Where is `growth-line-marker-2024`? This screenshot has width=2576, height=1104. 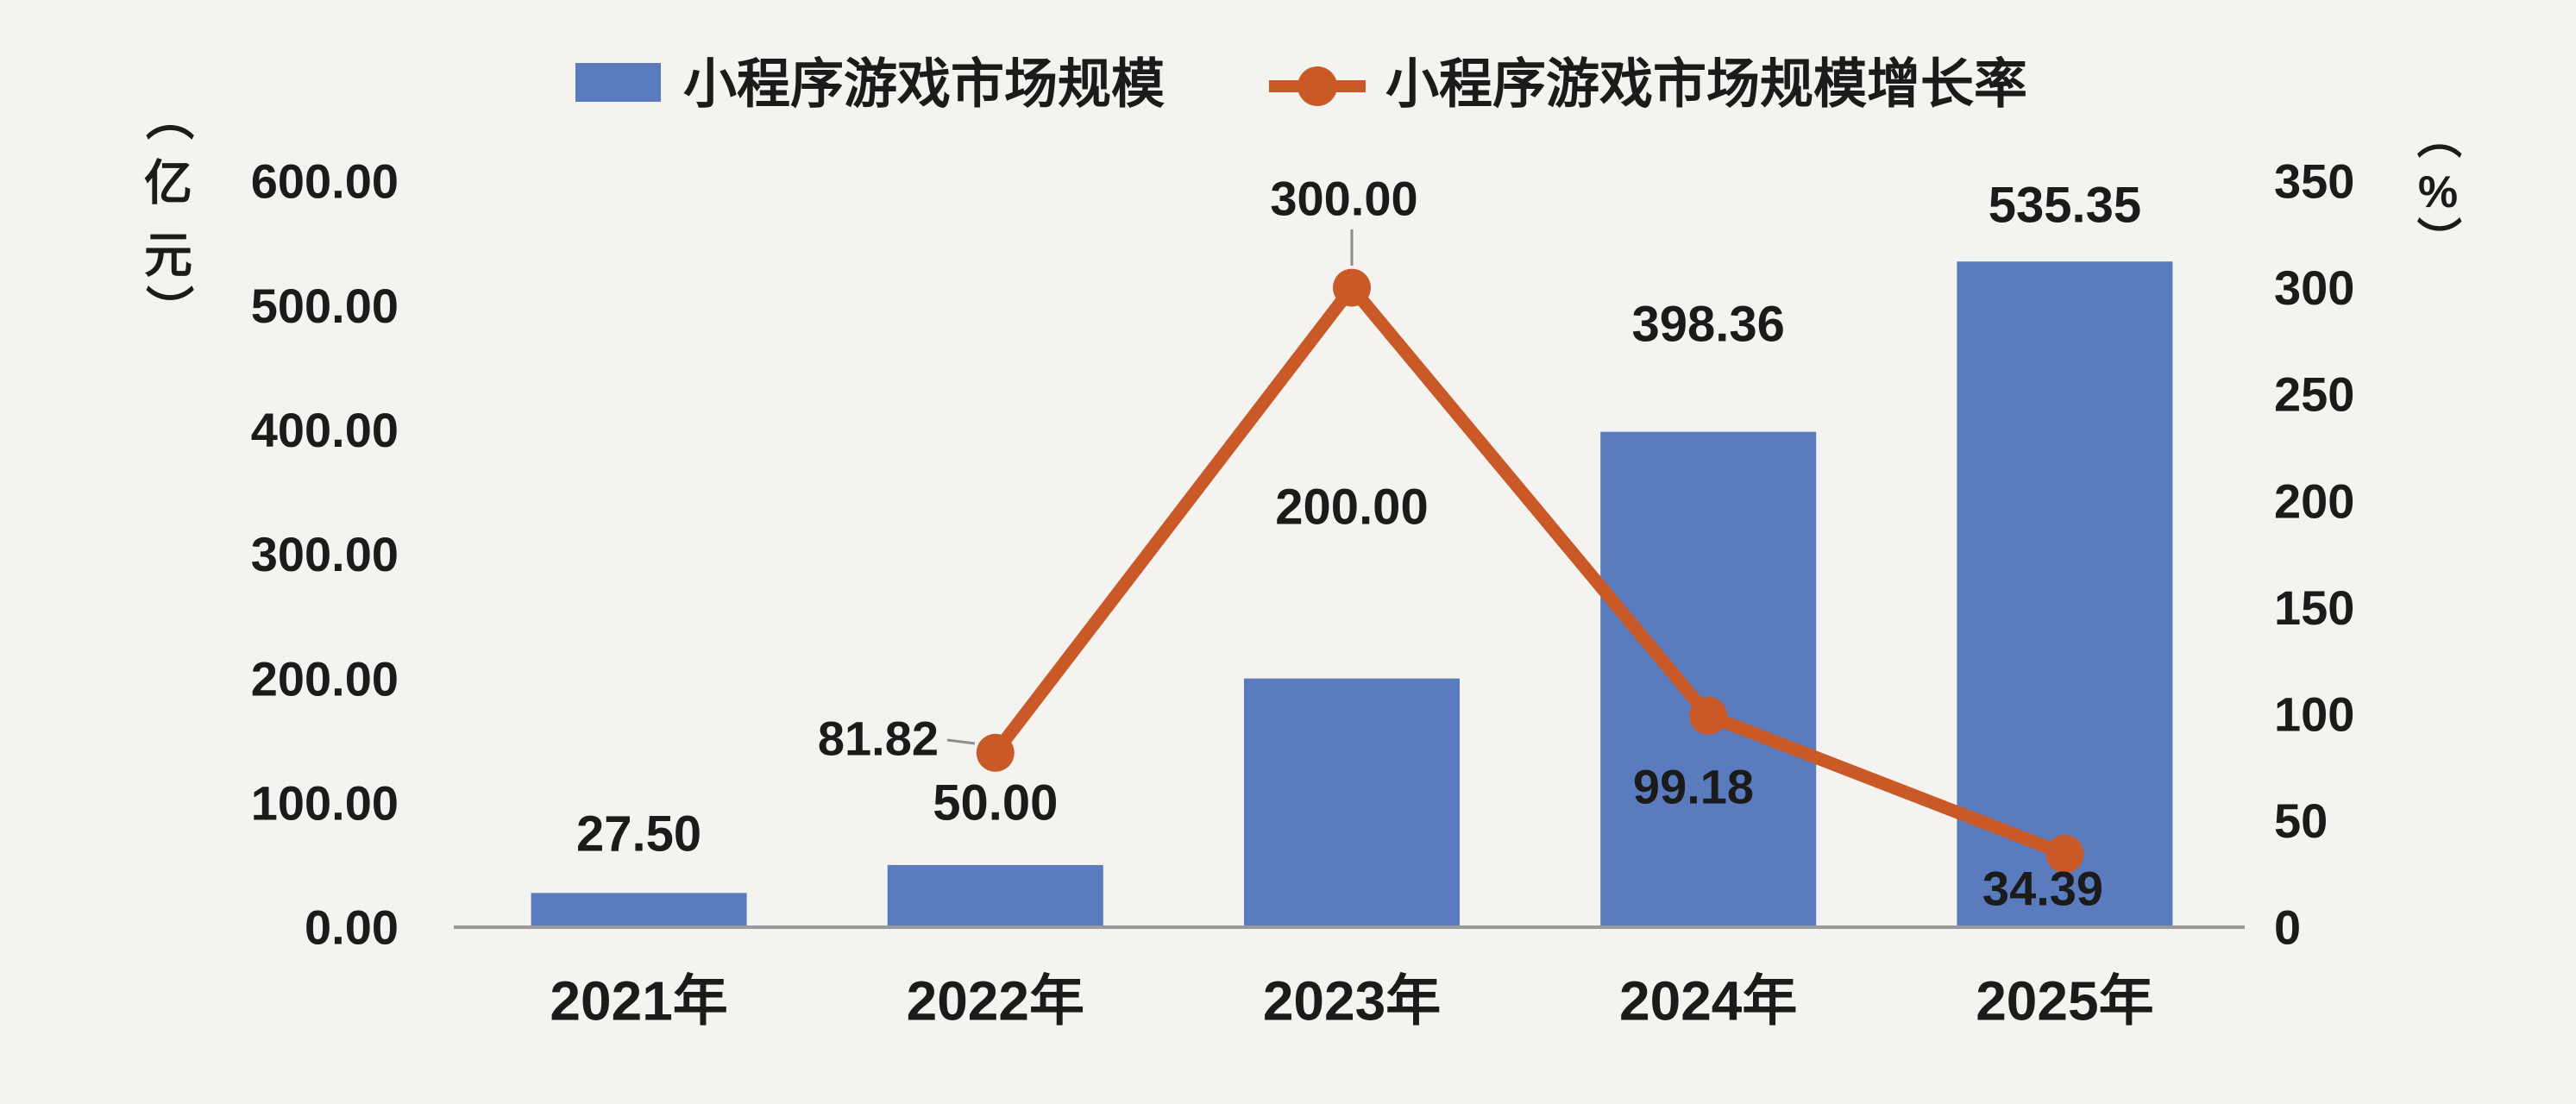
growth-line-marker-2024 is located at coordinates (1708, 716).